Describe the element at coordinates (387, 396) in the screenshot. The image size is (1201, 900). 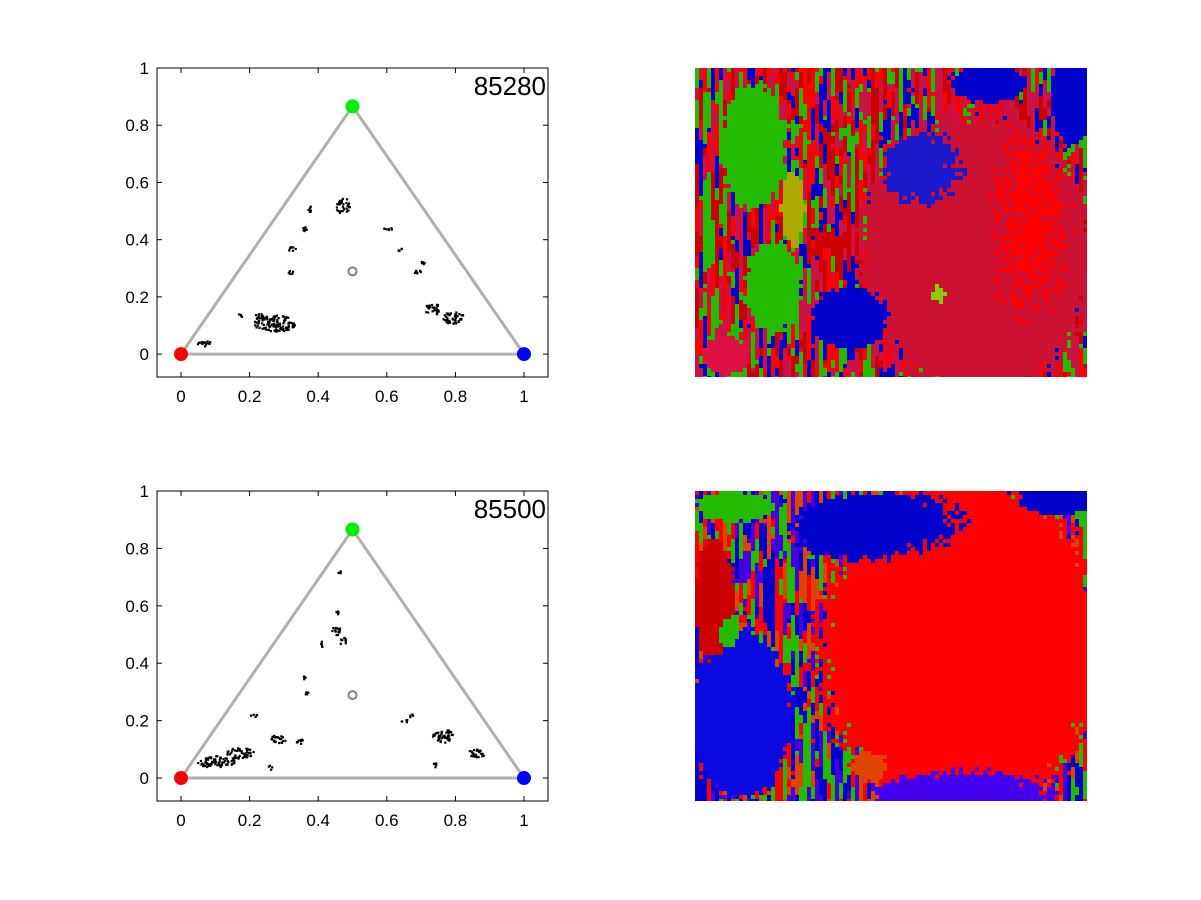
I see `x-tick-label: 0.6` at that location.